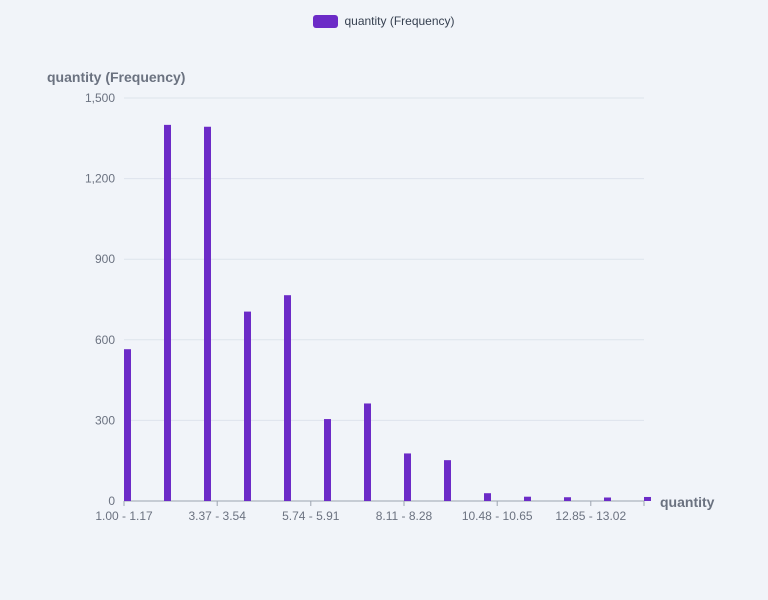 Image resolution: width=768 pixels, height=600 pixels. Describe the element at coordinates (326, 21) in the screenshot. I see `legend-swatch` at that location.